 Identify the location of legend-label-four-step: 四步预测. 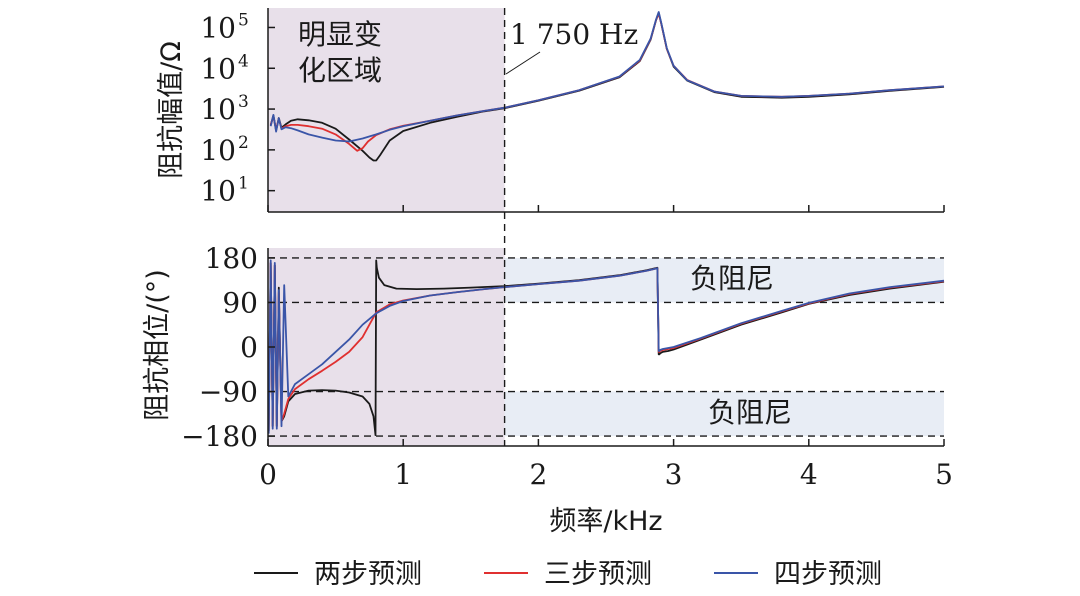
(828, 574).